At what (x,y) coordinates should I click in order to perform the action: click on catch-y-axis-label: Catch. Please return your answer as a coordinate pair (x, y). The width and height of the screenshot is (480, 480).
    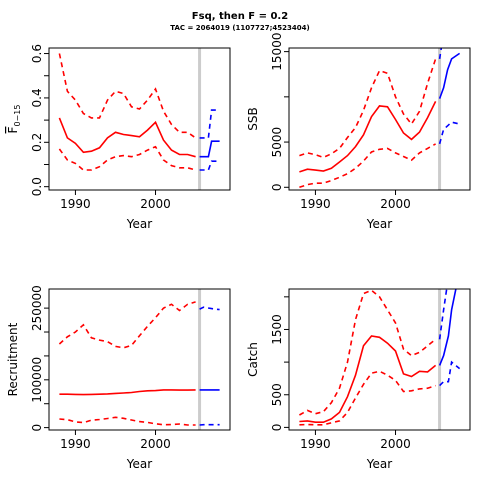
    Looking at the image, I should click on (253, 359).